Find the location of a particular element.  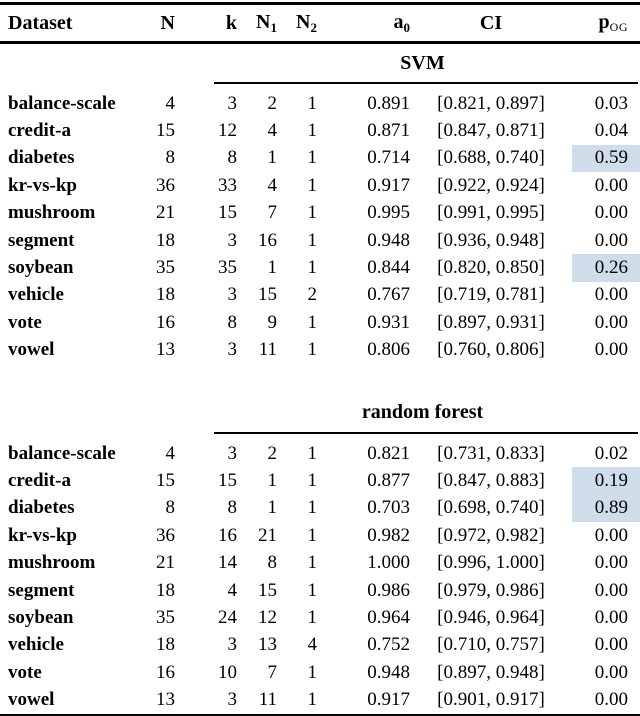

cell-k: 16 is located at coordinates (227, 535).